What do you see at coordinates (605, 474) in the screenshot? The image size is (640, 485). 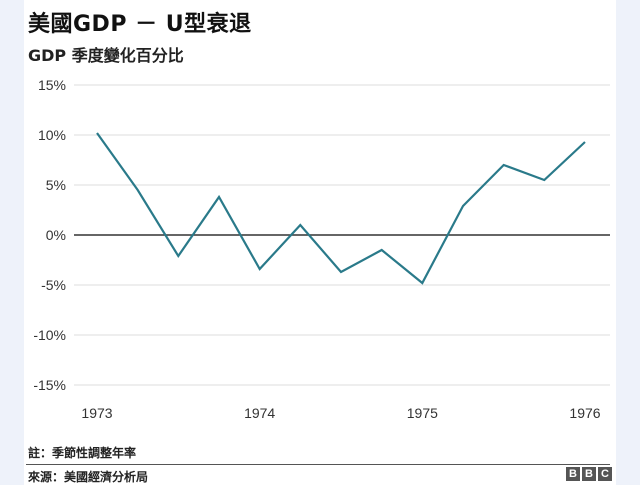 I see `bbc-logo-letter: C` at bounding box center [605, 474].